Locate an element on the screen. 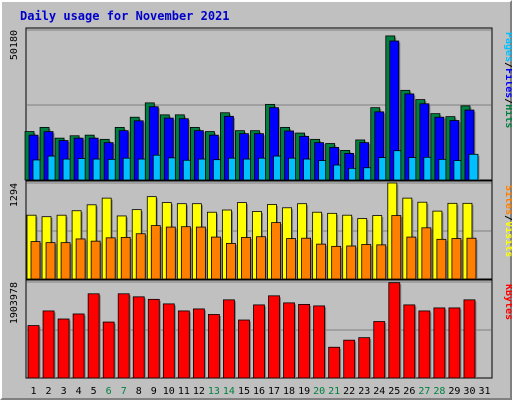  x-tick-label: 31 is located at coordinates (484, 391).